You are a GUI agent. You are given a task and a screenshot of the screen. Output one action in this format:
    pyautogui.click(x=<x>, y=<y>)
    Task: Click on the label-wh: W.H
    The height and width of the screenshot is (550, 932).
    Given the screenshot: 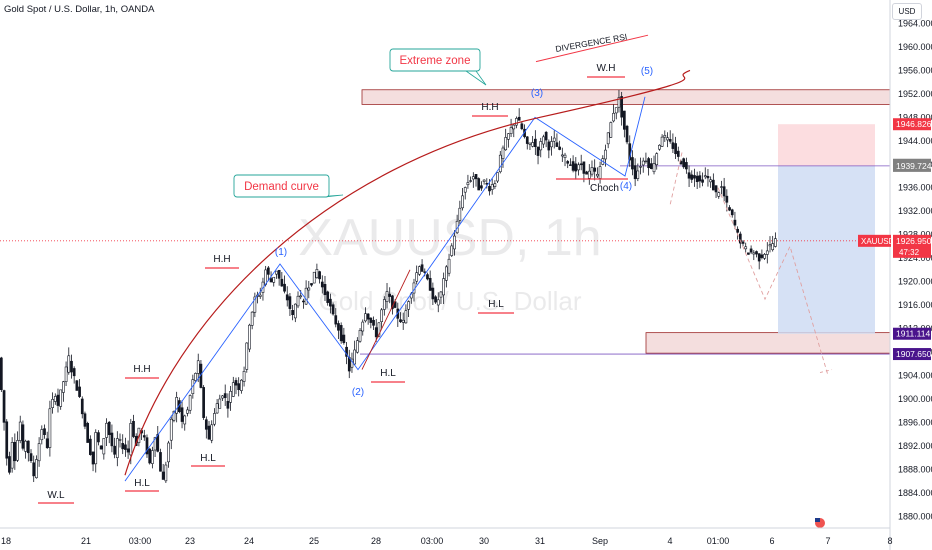 What is the action you would take?
    pyautogui.click(x=606, y=70)
    